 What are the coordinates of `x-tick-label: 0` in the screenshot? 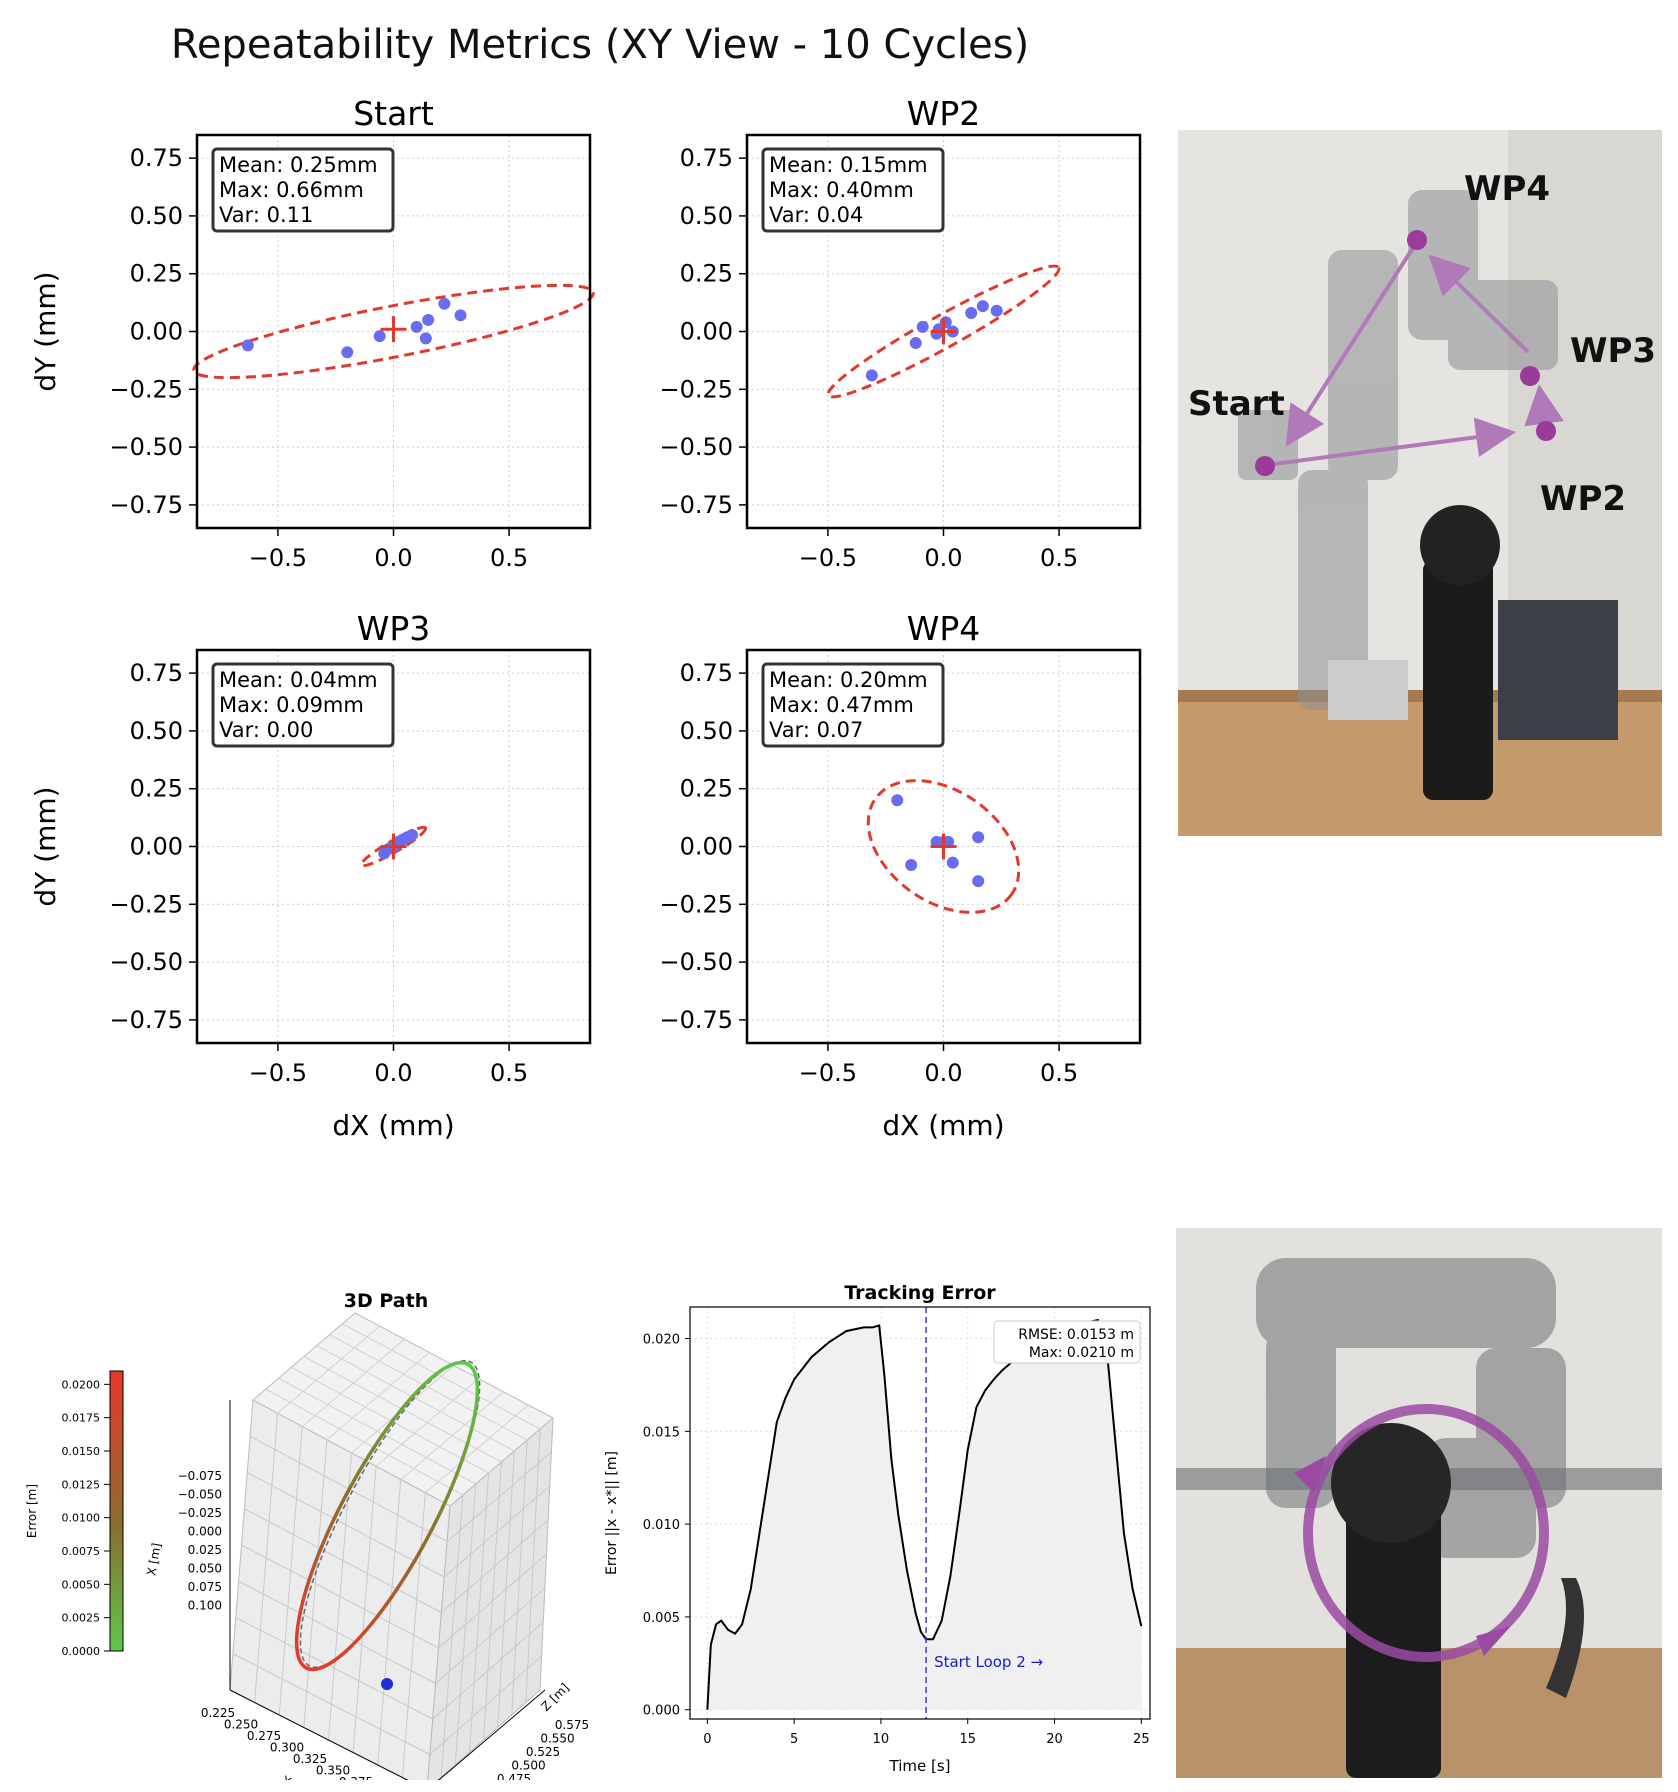 It's located at (707, 1739).